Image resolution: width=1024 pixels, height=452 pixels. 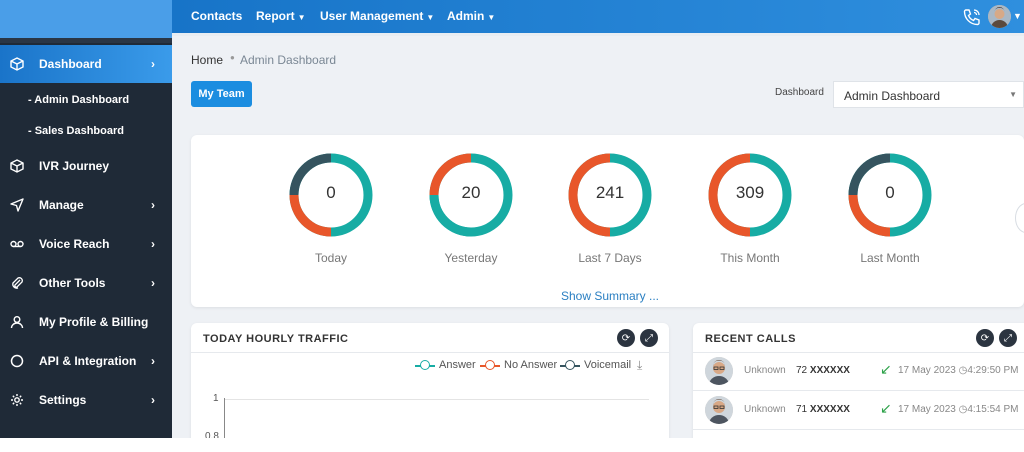 What do you see at coordinates (750, 258) in the screenshot?
I see `stat-label: This Month` at bounding box center [750, 258].